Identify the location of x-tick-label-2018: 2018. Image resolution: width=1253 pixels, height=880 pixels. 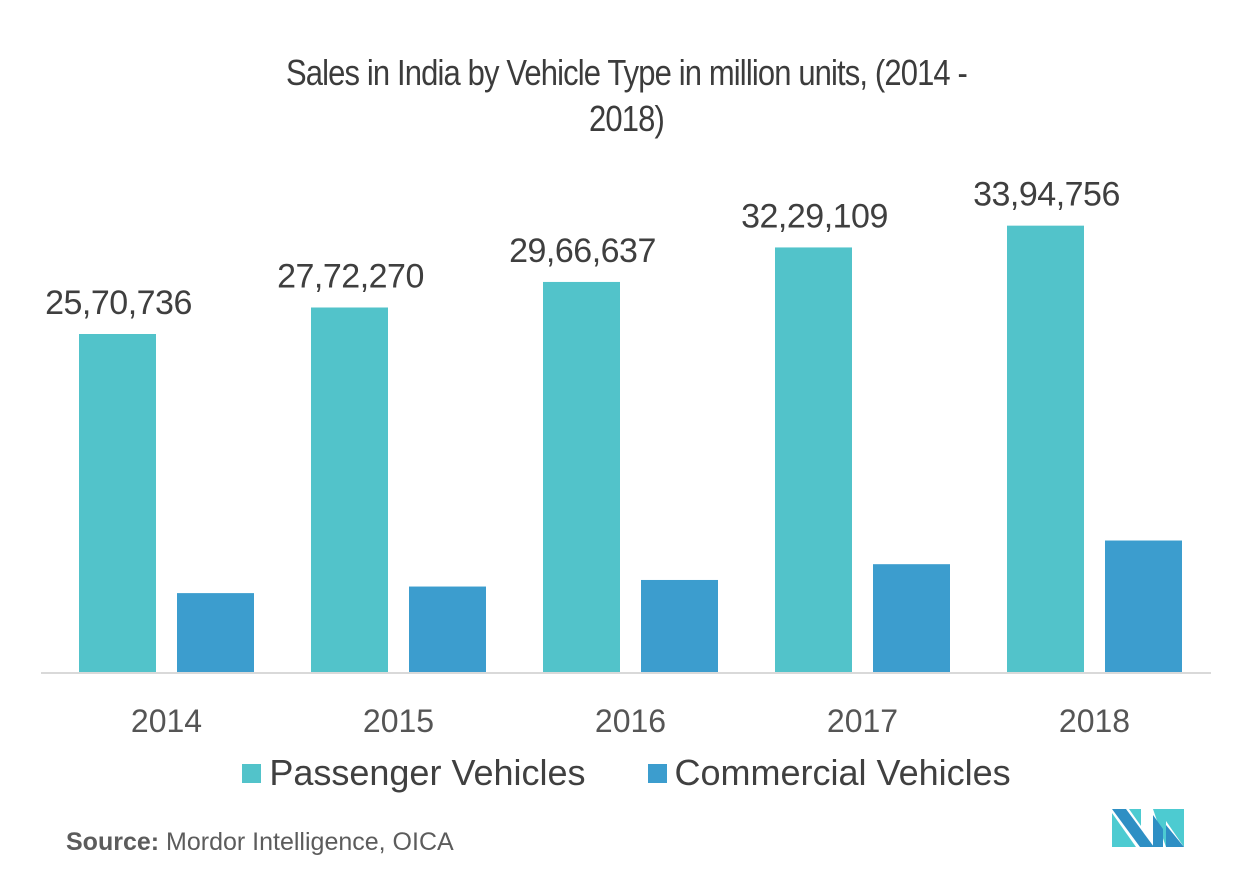
(1094, 721).